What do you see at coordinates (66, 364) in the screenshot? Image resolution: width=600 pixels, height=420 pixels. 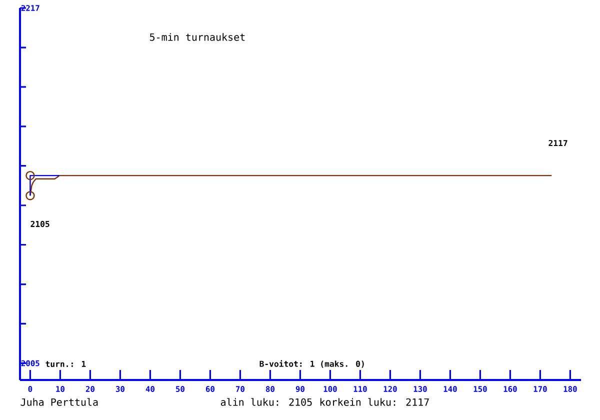 I see `annotation: turn.: 1` at bounding box center [66, 364].